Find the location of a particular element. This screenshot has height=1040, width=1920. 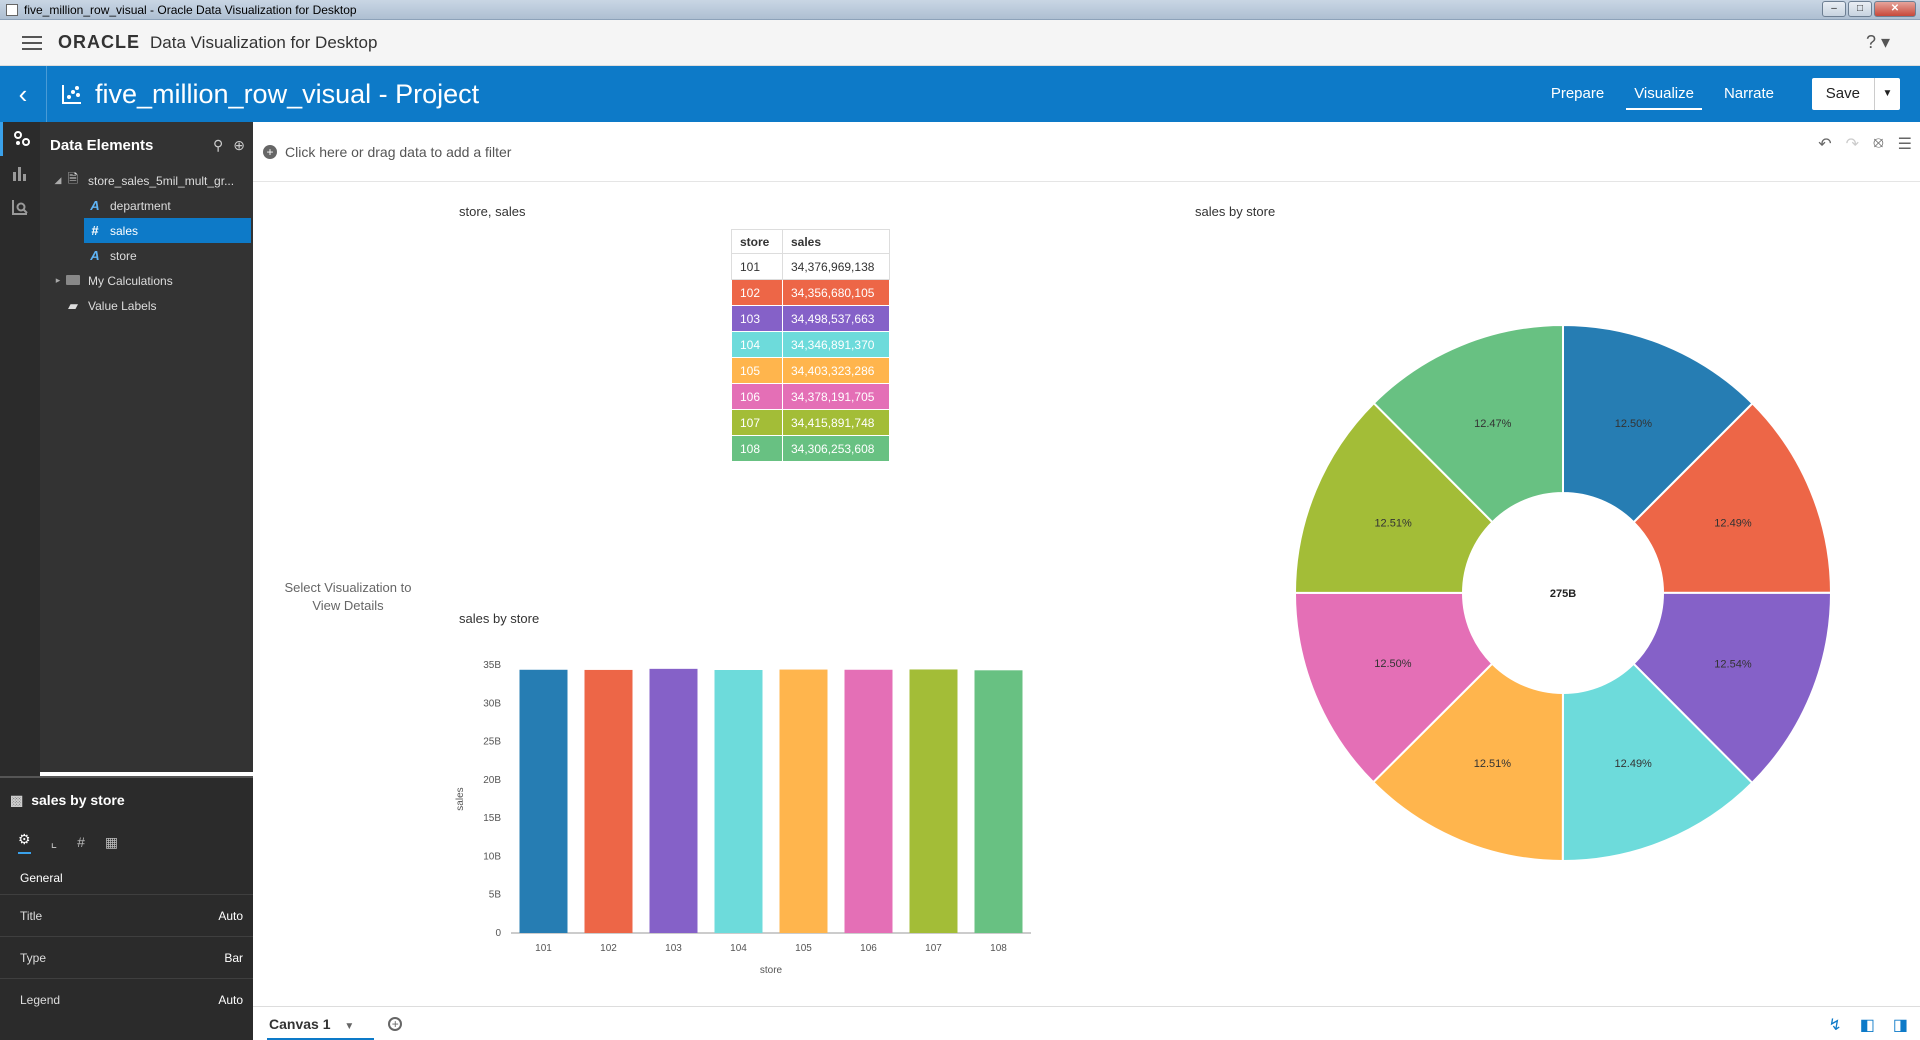

table-row: 108 34,306,253,608 is located at coordinates (810, 448).